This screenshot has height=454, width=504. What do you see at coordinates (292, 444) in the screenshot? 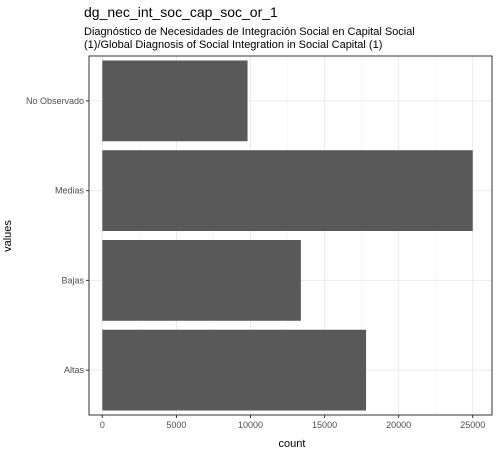
I see `x-axis-title: count` at bounding box center [292, 444].